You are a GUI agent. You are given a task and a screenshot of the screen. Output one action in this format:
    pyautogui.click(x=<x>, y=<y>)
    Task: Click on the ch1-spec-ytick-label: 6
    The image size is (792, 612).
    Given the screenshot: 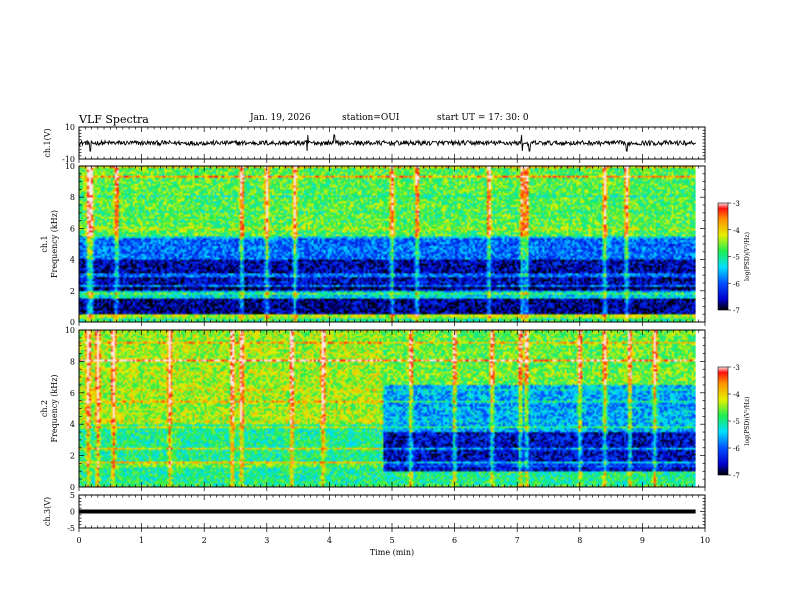 What is the action you would take?
    pyautogui.click(x=72, y=228)
    